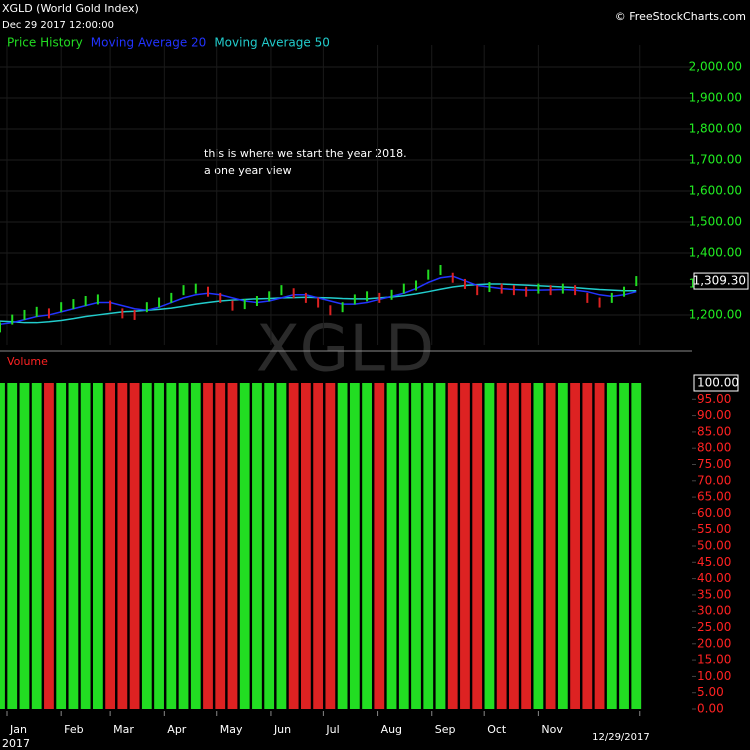  I want to click on annotation: this is where we start the year 2018., so click(305, 153).